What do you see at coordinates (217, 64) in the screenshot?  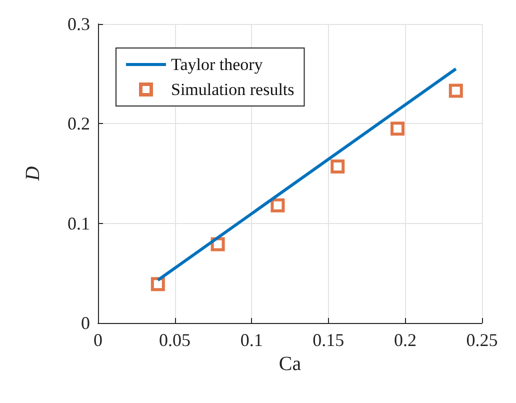 I see `legend-label: Taylor theory` at bounding box center [217, 64].